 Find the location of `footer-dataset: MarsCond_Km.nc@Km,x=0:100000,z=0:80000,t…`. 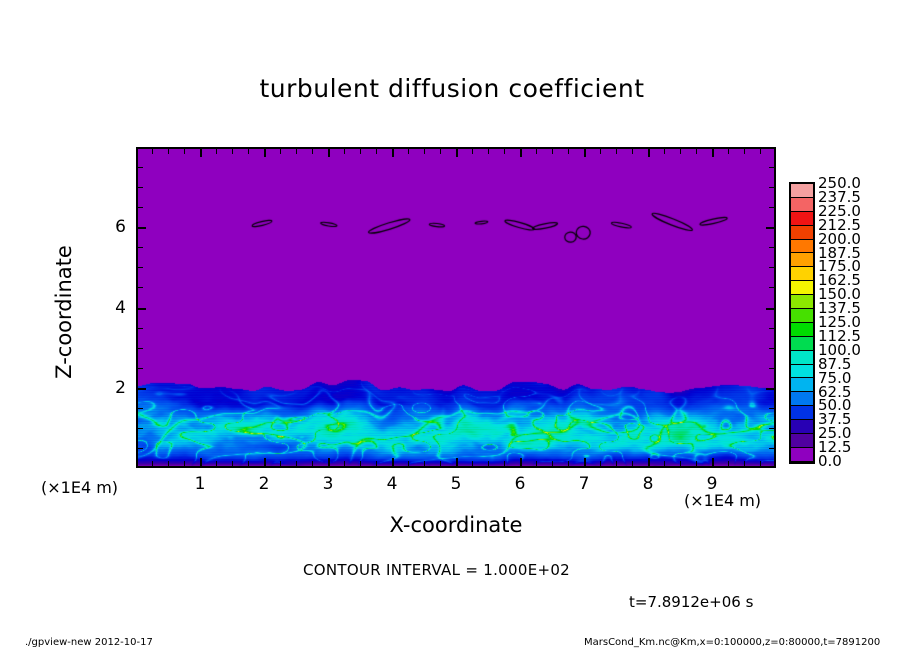

footer-dataset: MarsCond_Km.nc@Km,x=0:100000,z=0:80000,t… is located at coordinates (732, 642).